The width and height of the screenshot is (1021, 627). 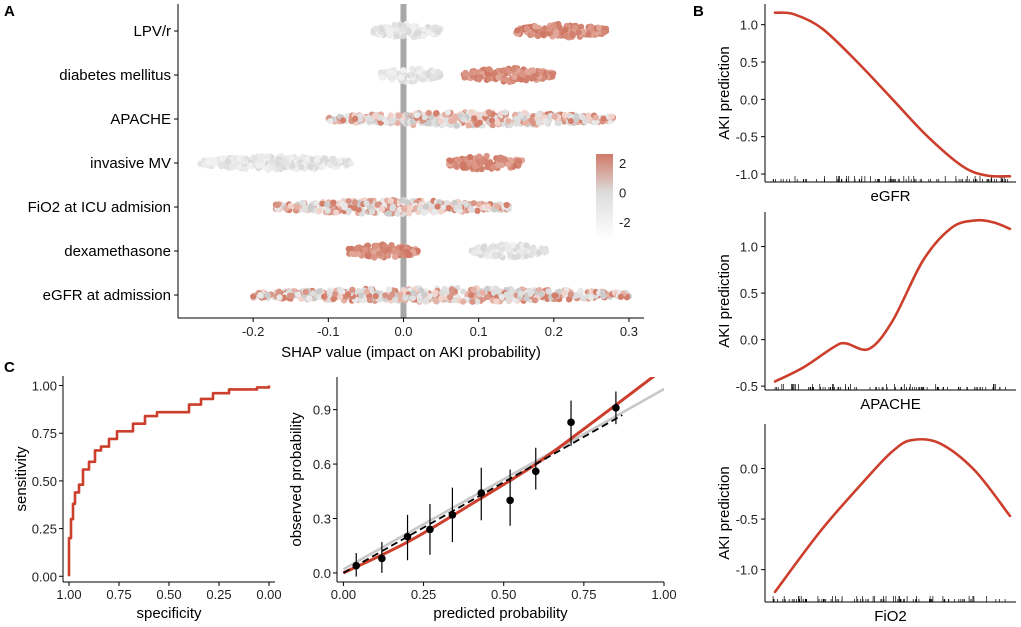 What do you see at coordinates (663, 594) in the screenshot?
I see `calibration-x-tick-label: 1.00` at bounding box center [663, 594].